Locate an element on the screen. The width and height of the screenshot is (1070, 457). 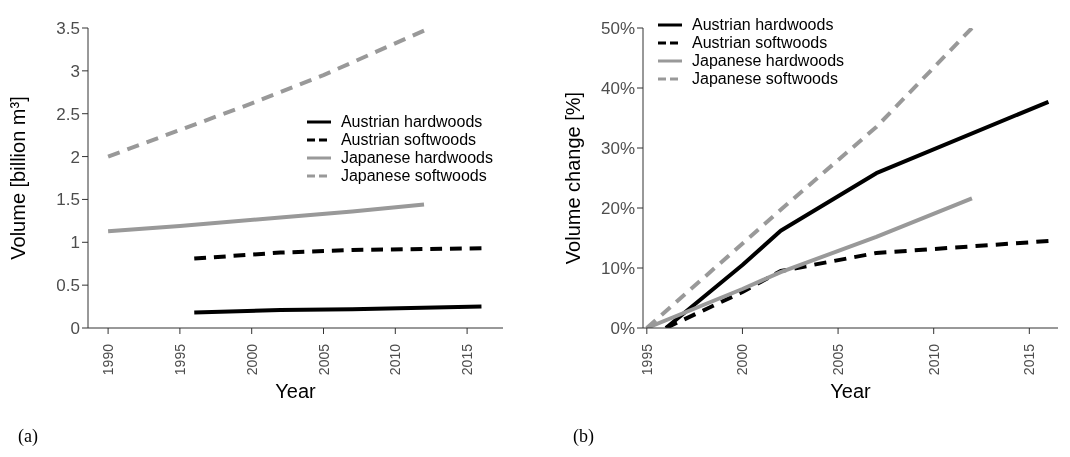
y-tick-label: 1 is located at coordinates (75, 243).